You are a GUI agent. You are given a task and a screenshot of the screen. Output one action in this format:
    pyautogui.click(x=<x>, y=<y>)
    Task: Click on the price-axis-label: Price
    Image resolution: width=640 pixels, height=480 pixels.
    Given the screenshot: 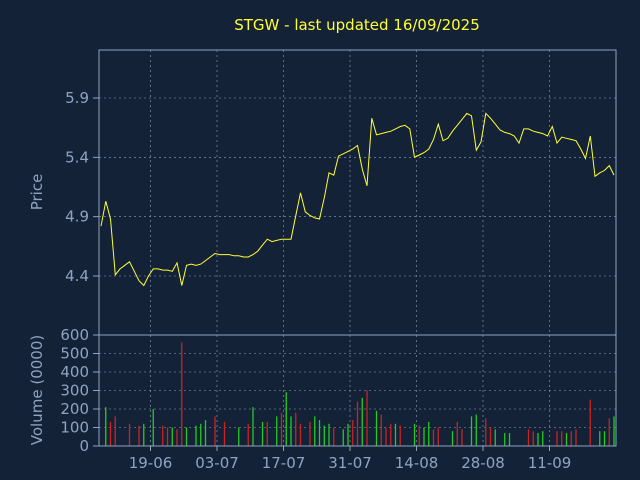 What is the action you would take?
    pyautogui.click(x=37, y=192)
    